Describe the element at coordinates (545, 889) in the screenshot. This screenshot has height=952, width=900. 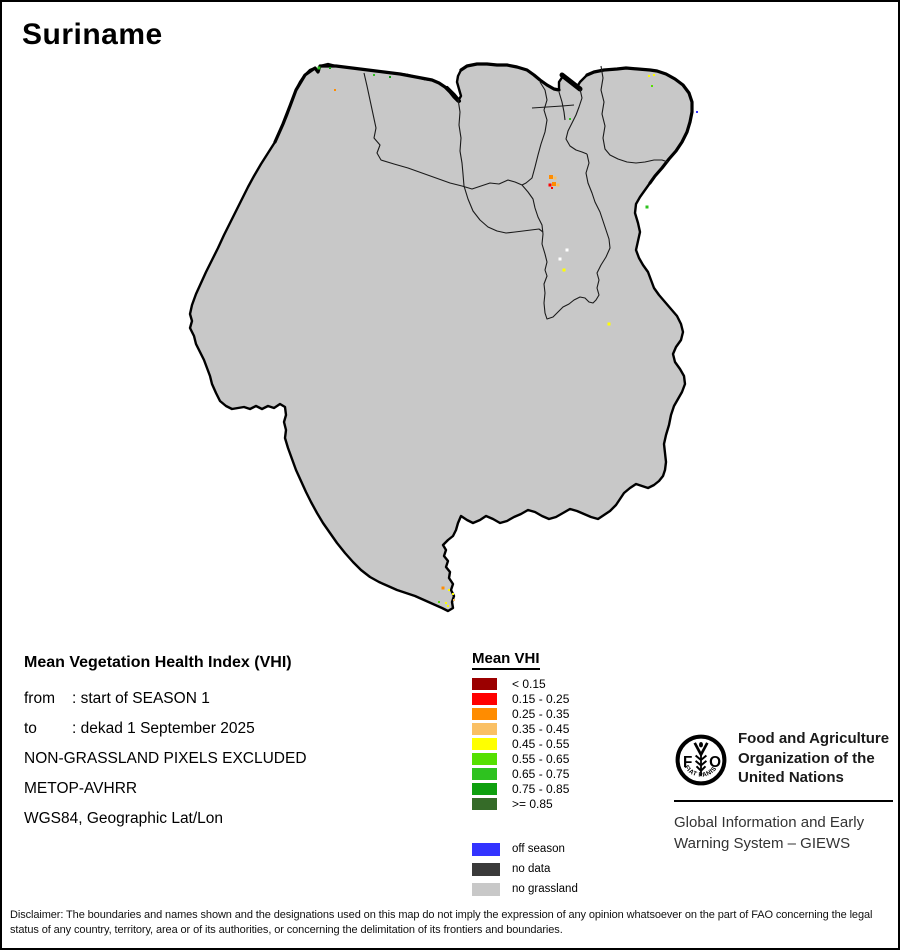
I see `legend-extra-label: no grassland` at that location.